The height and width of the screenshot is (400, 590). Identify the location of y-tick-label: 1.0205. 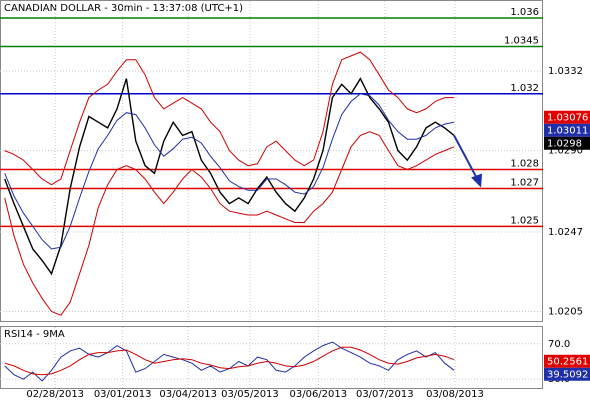
(565, 312).